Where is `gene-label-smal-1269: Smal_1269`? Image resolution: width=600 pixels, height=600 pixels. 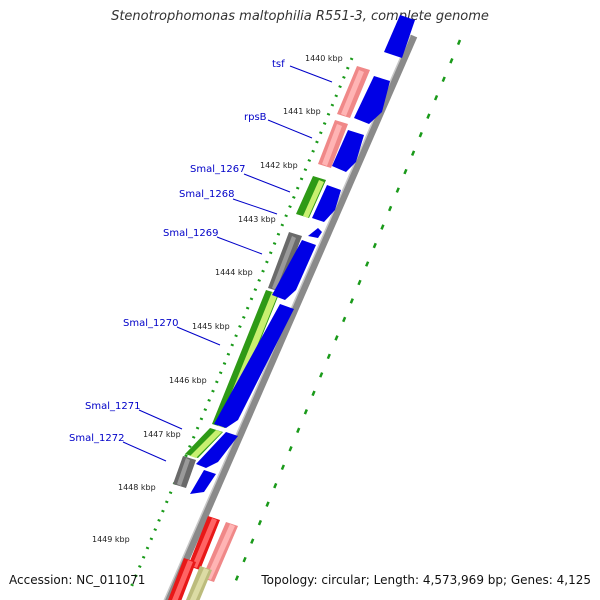
gene-label-smal-1269: Smal_1269 is located at coordinates (213, 241).